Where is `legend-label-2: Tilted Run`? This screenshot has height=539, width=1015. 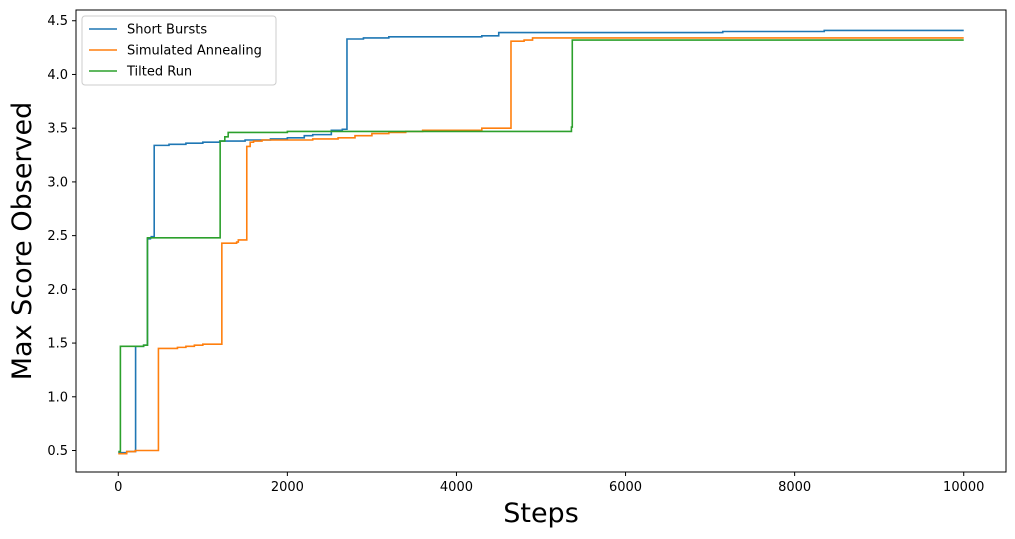 legend-label-2: Tilted Run is located at coordinates (159, 72).